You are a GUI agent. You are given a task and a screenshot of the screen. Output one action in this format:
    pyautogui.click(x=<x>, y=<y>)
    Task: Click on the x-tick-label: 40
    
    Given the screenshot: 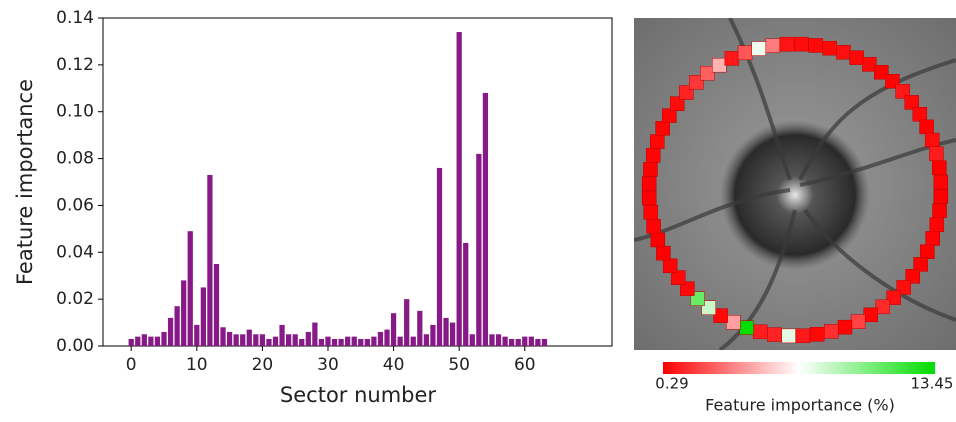 What is the action you would take?
    pyautogui.click(x=394, y=365)
    